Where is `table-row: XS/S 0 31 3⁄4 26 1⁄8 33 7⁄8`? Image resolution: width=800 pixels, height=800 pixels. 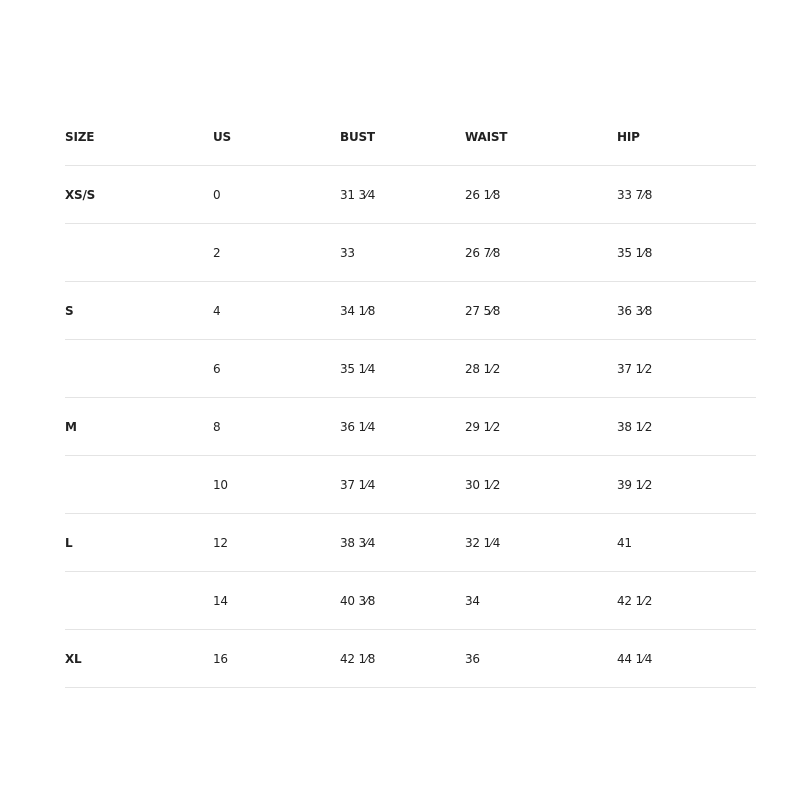 table-row: XS/S 0 31 3⁄4 26 1⁄8 33 7⁄8 is located at coordinates (410, 195).